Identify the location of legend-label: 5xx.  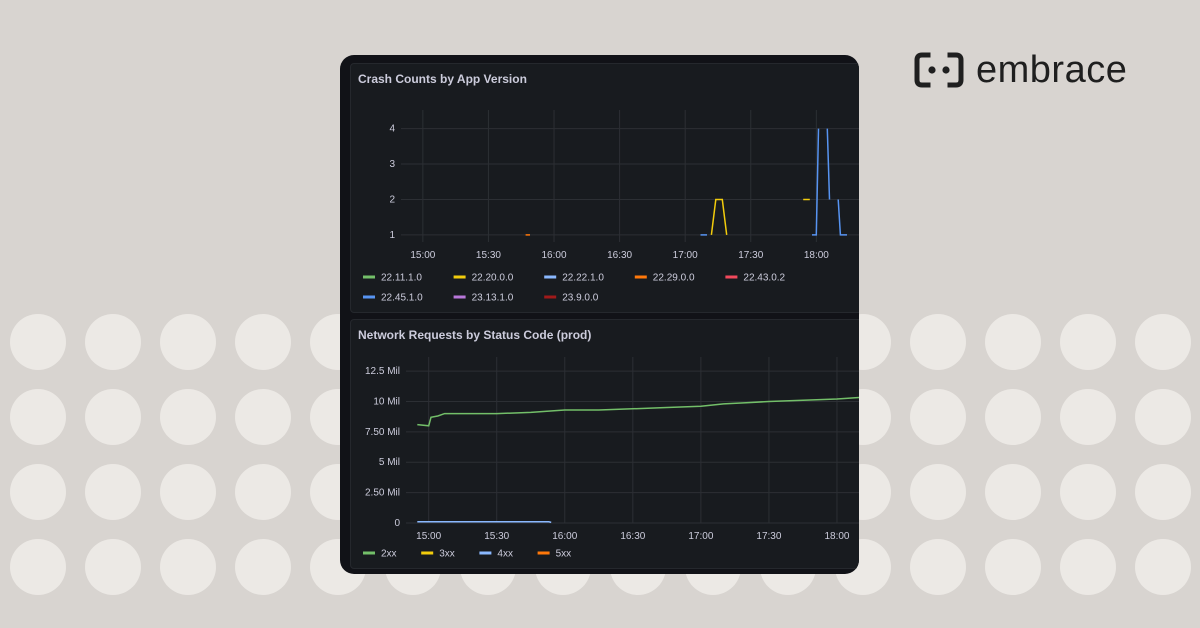
(564, 554).